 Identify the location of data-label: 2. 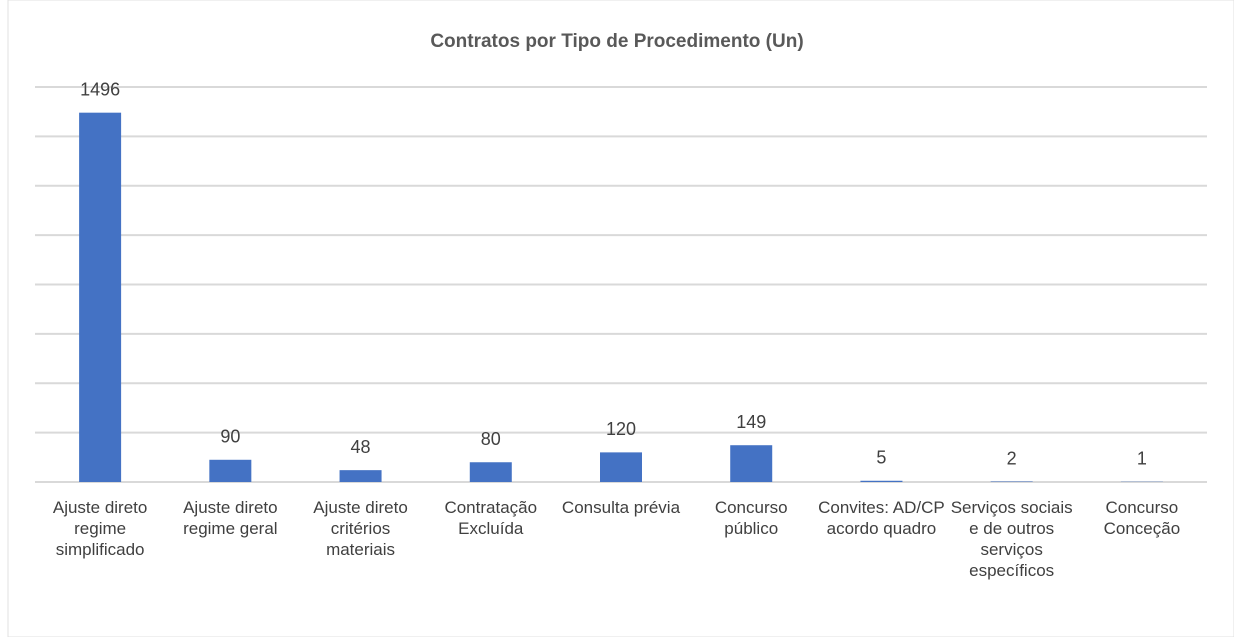
(1012, 458).